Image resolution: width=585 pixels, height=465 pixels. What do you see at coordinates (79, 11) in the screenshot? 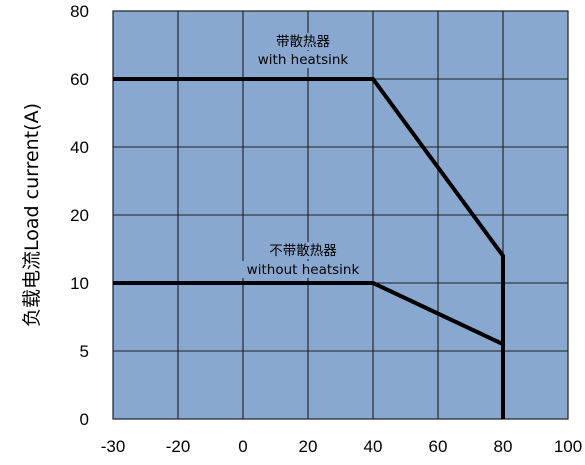
I see `y-tick-label: 80` at bounding box center [79, 11].